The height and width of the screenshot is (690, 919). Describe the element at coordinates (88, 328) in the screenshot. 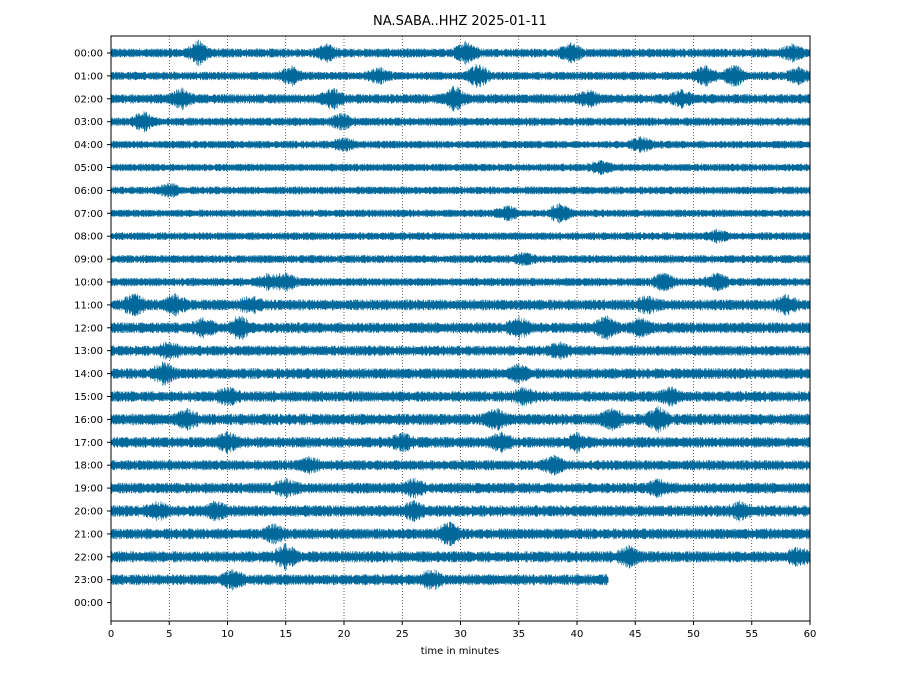

I see `y-tick-label-12: 12:00` at that location.